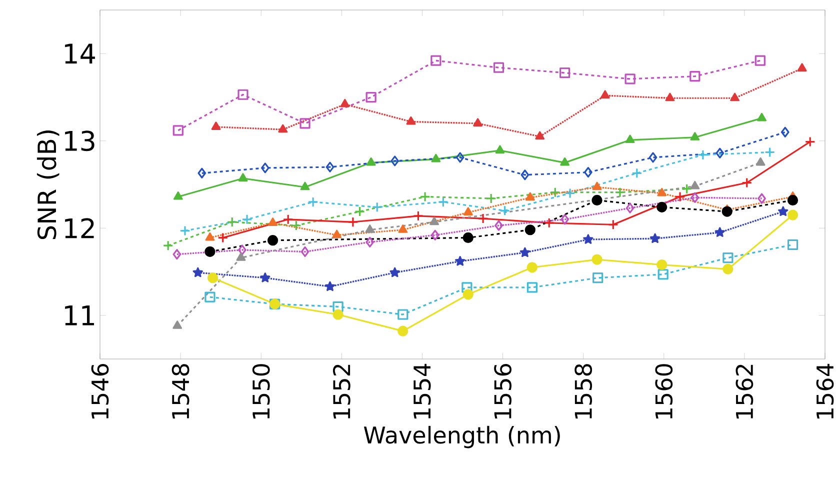 The height and width of the screenshot is (496, 838). Describe the element at coordinates (48, 185) in the screenshot. I see `y-axis-title: SNR (dB)` at that location.